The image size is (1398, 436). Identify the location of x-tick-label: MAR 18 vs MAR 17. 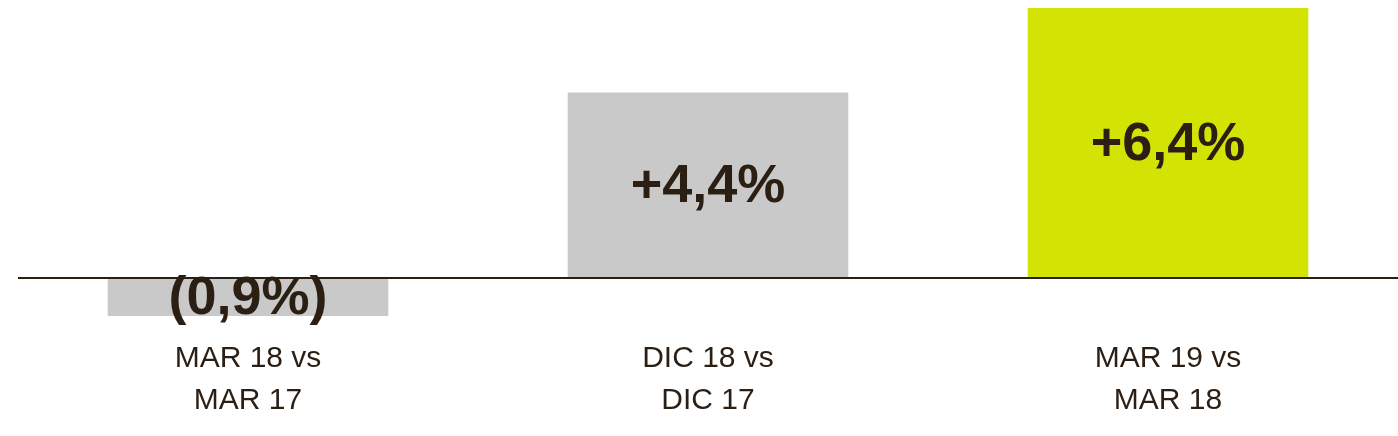
(248, 378).